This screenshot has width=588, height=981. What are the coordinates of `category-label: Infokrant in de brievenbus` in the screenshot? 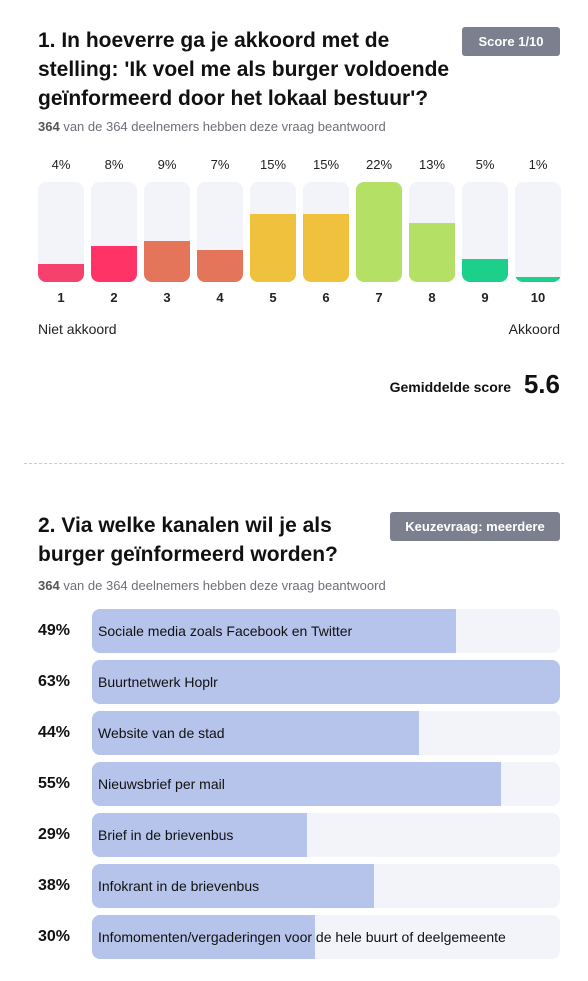 It's located at (179, 886).